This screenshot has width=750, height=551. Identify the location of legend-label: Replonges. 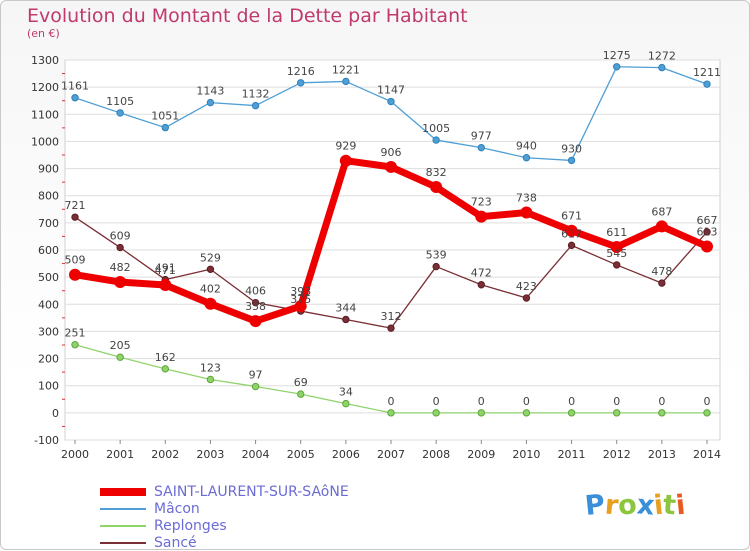
(190, 525).